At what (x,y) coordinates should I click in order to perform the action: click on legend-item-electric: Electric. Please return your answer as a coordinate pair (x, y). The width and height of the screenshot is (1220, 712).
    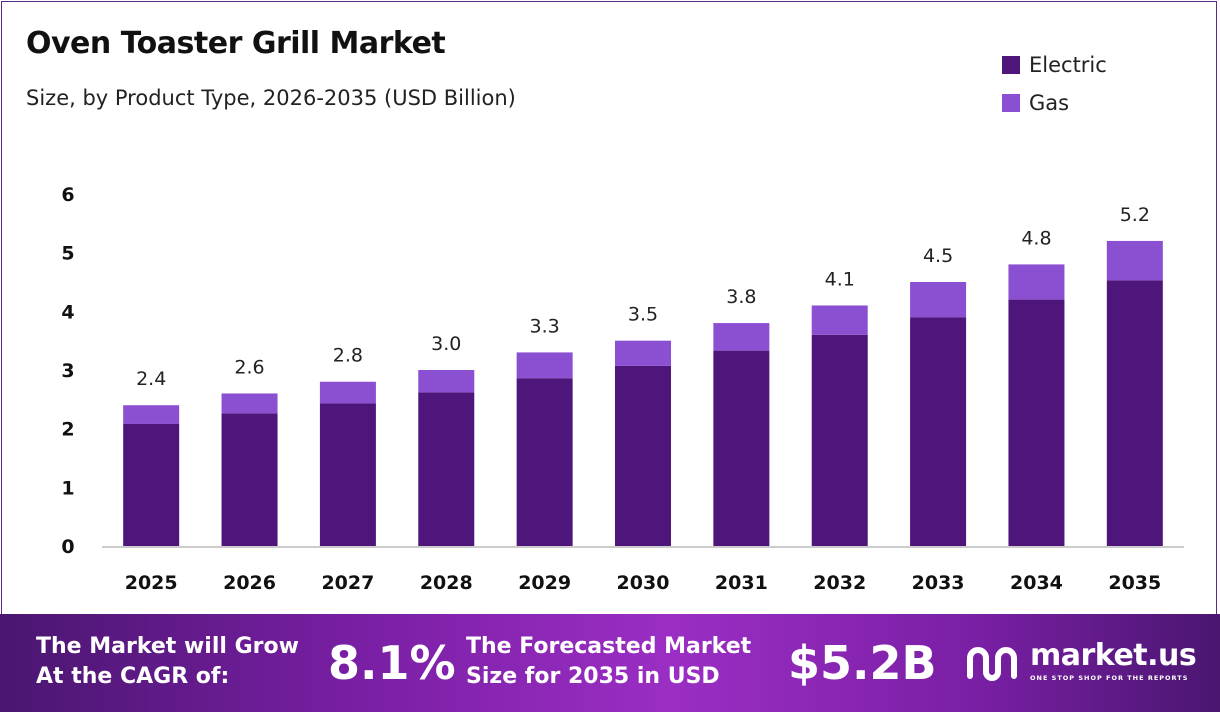
    Looking at the image, I should click on (1054, 65).